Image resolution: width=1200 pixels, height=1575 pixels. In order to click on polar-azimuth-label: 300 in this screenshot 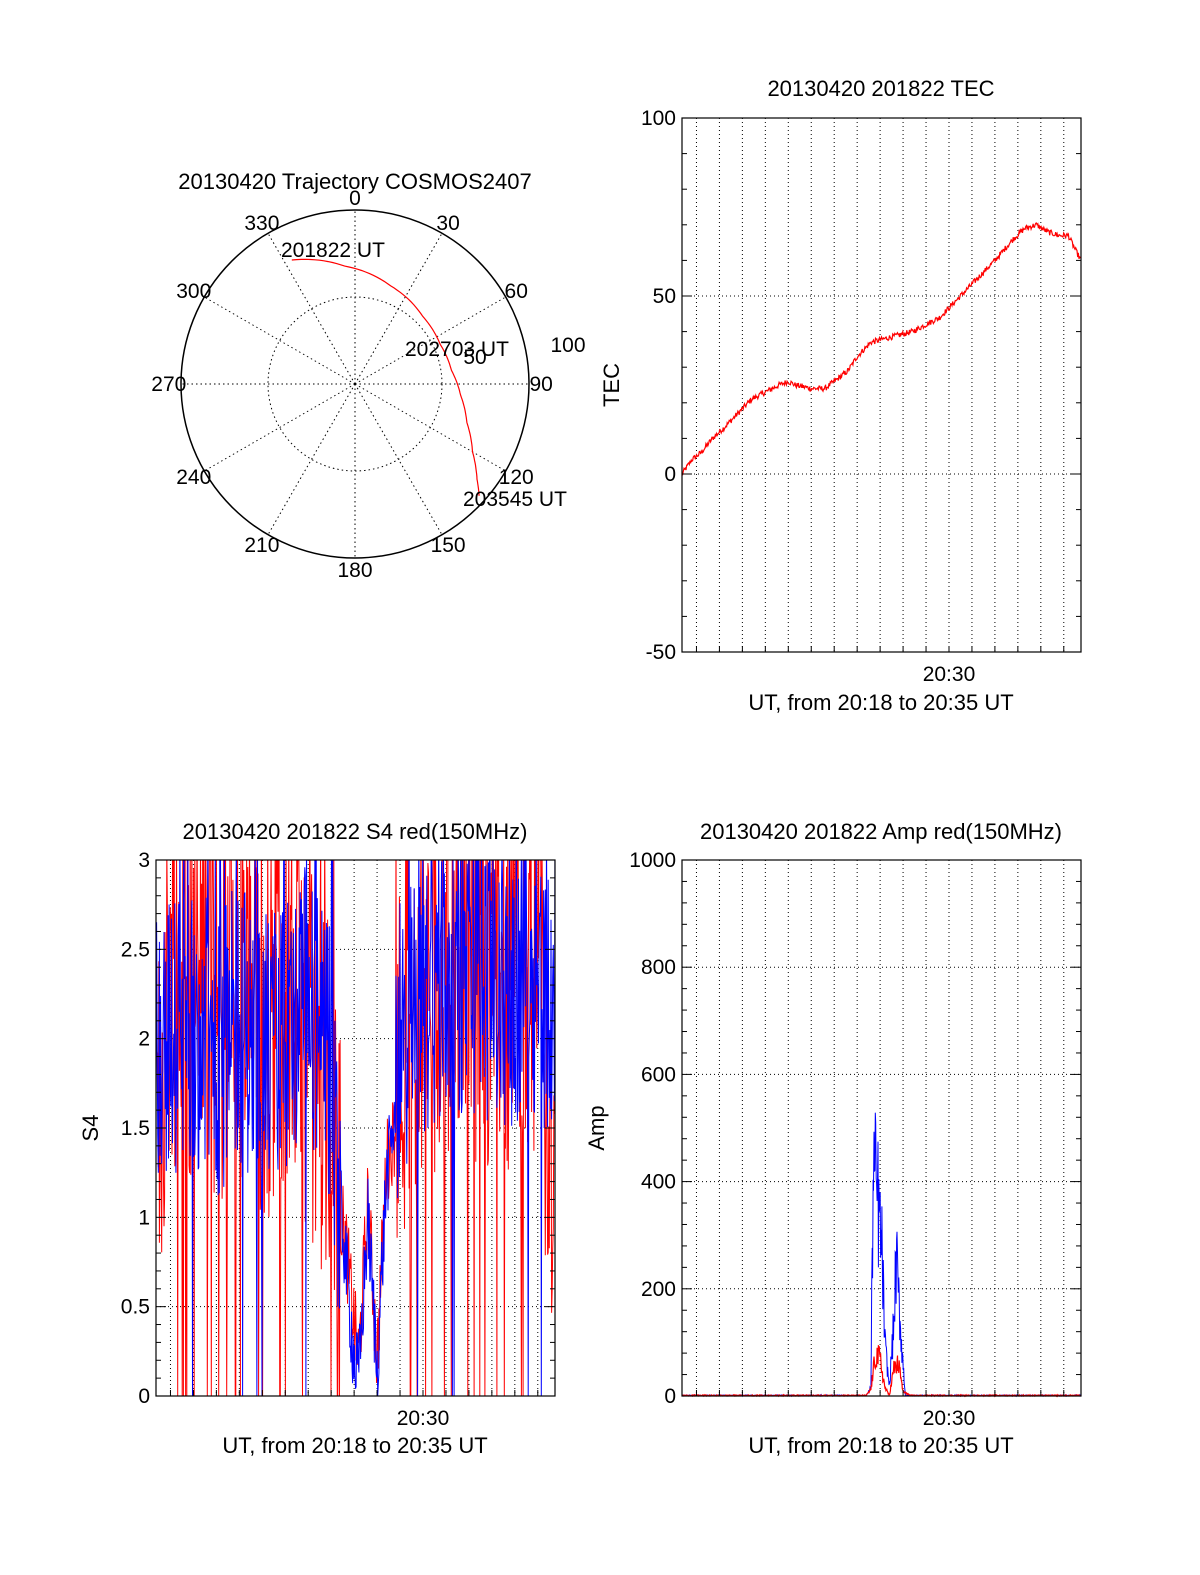, I will do `click(193, 291)`.